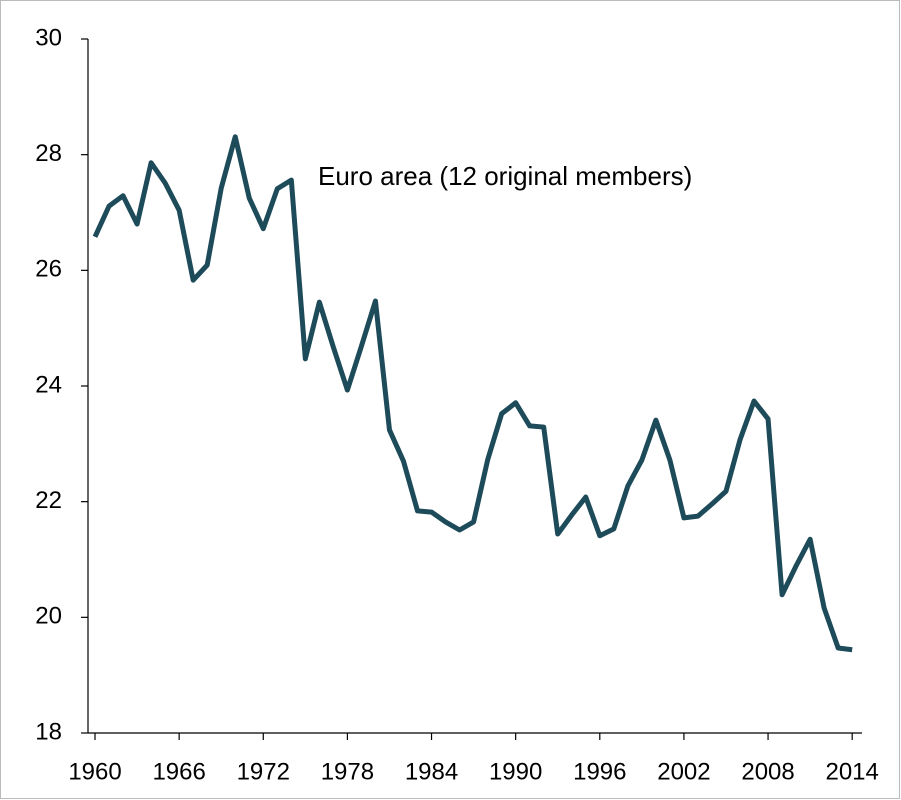  Describe the element at coordinates (48, 500) in the screenshot. I see `y-tick-label: 22` at that location.